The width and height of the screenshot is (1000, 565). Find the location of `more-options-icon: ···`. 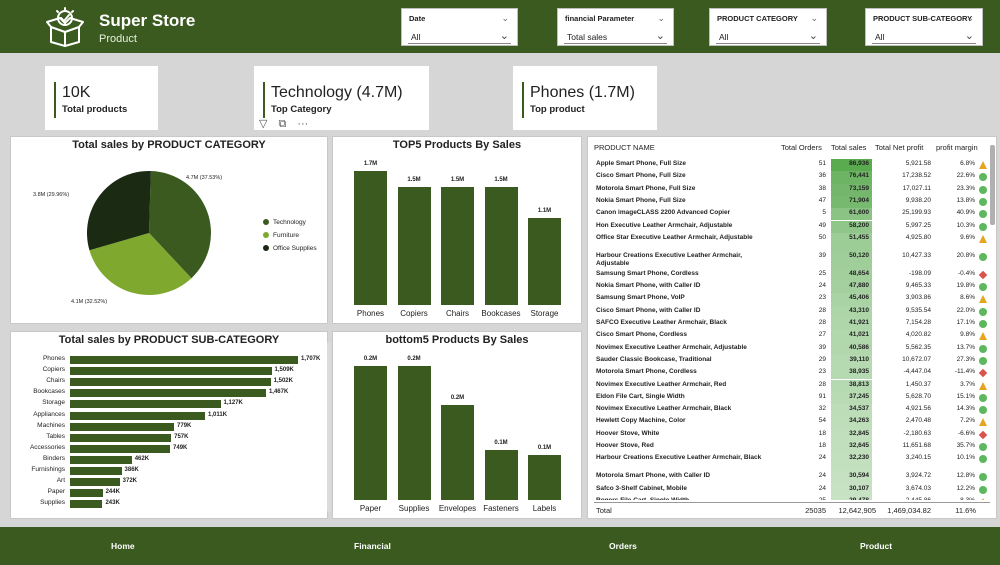

more-options-icon: ··· is located at coordinates (303, 124).